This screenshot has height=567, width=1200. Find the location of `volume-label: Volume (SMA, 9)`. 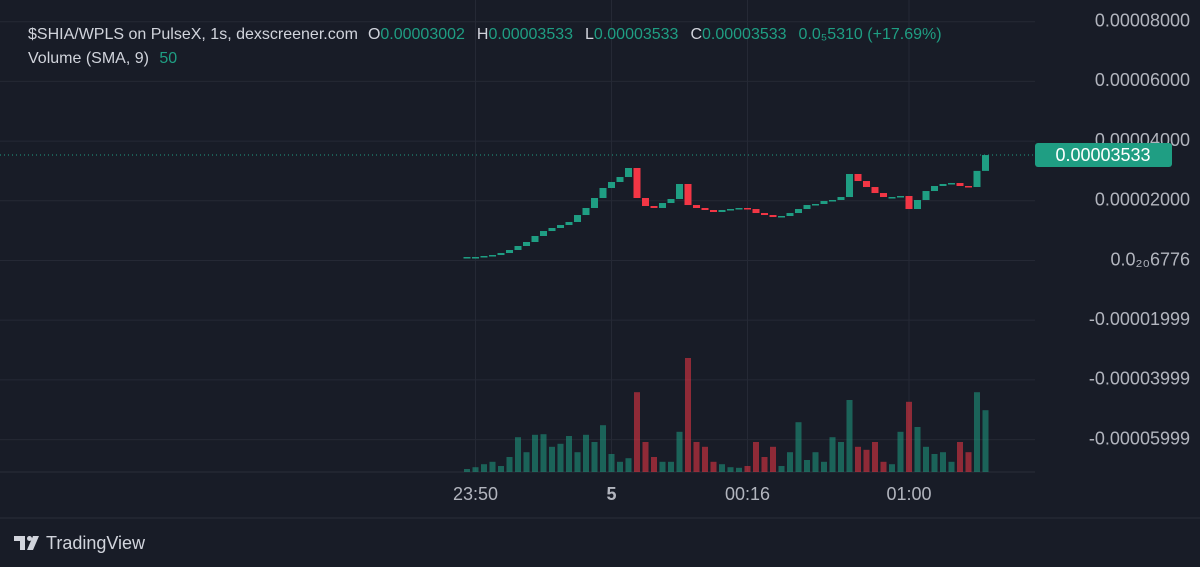

volume-label: Volume (SMA, 9) is located at coordinates (88, 58).